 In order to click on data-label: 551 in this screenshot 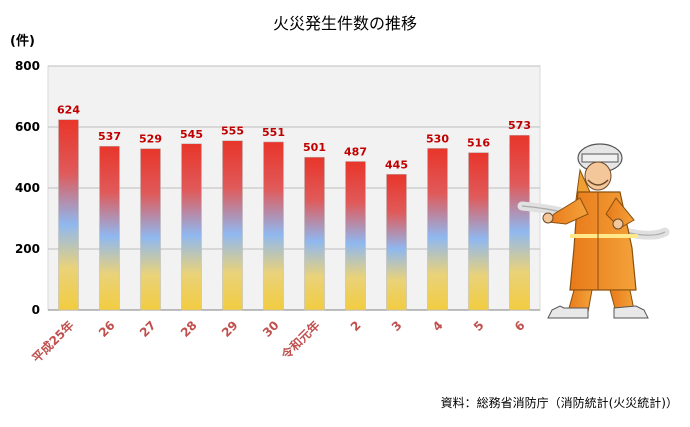, I will do `click(273, 132)`.